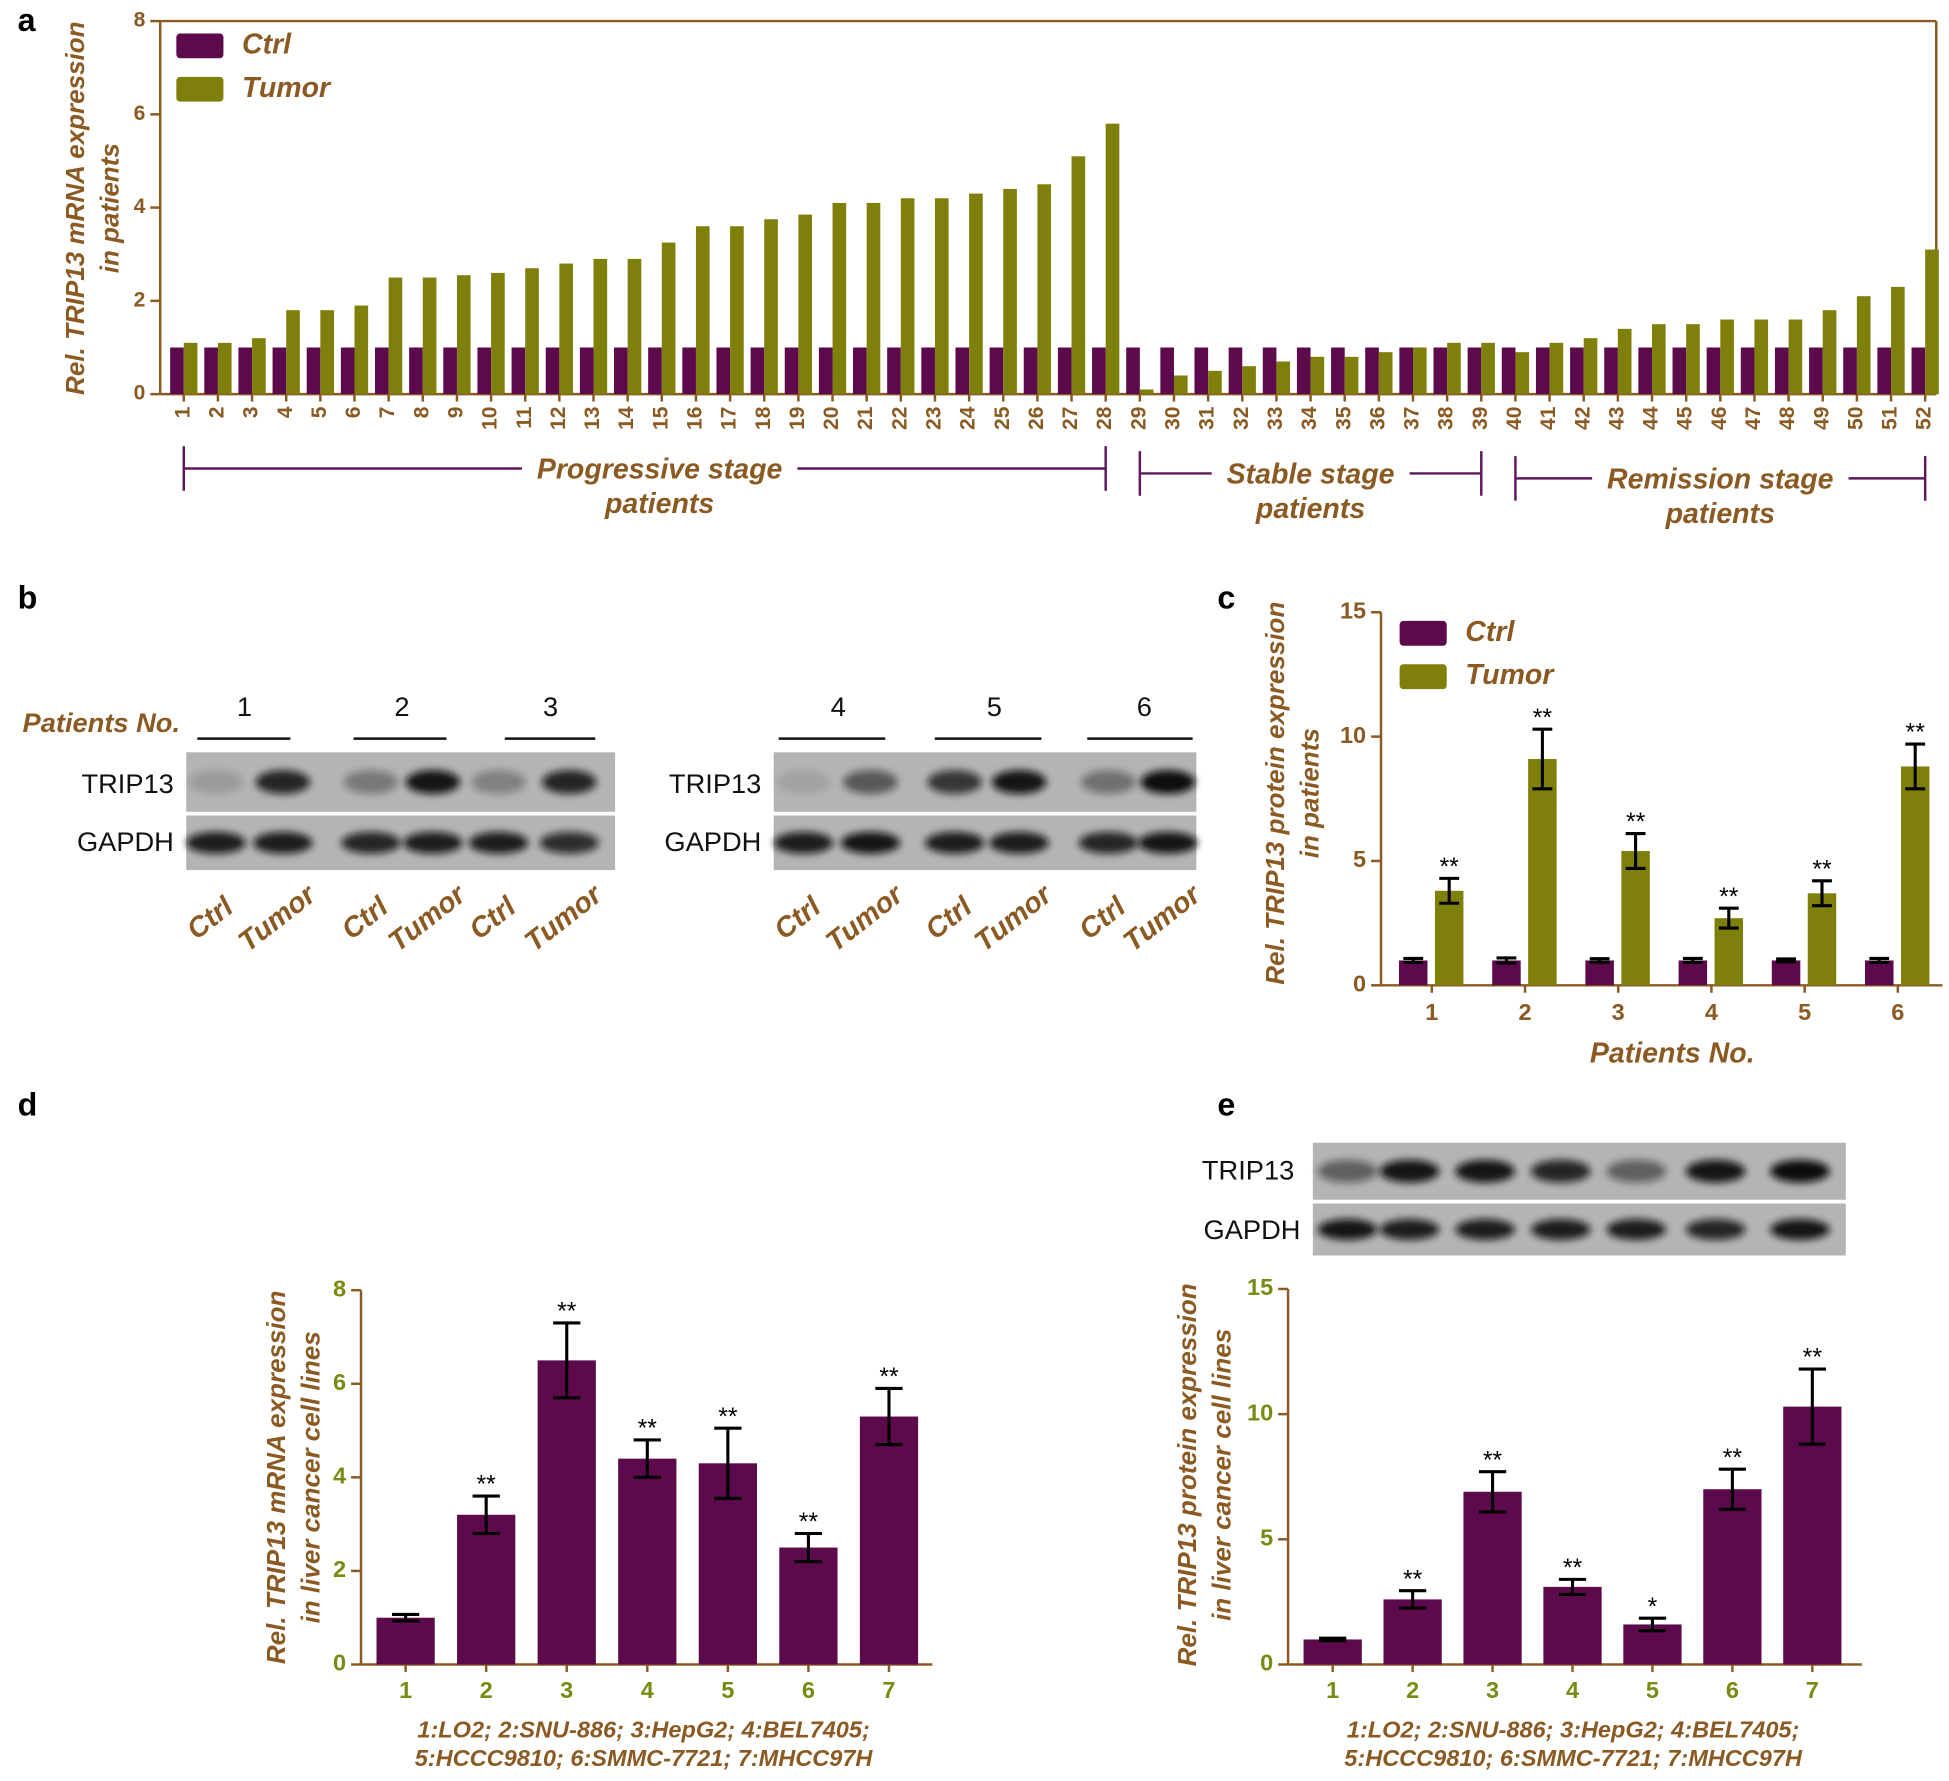 This screenshot has width=1949, height=1781. What do you see at coordinates (1138, 418) in the screenshot?
I see `x-tick-label: 29` at bounding box center [1138, 418].